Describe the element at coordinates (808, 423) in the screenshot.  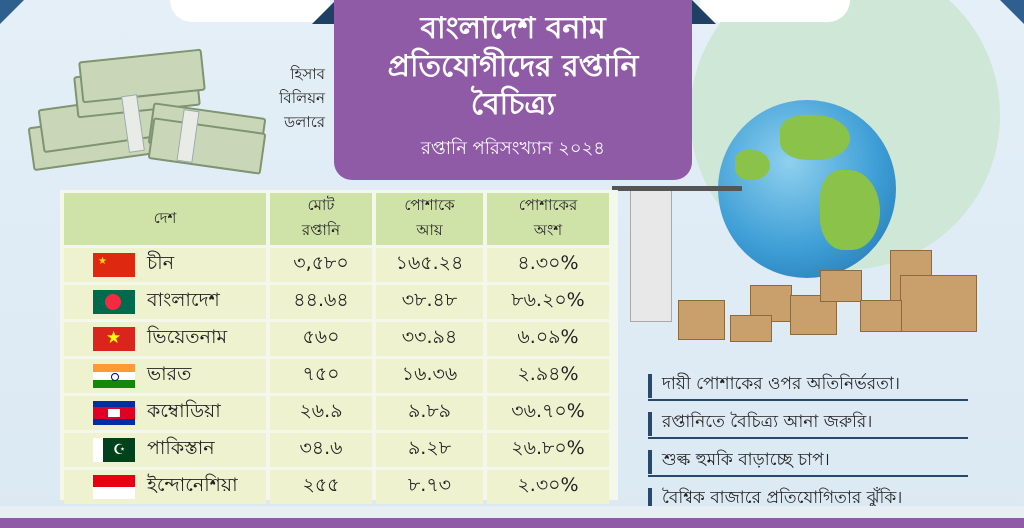
I see `key-point: রপ্তানিতে বৈচিত্র্য আনা জরুরি।` at that location.